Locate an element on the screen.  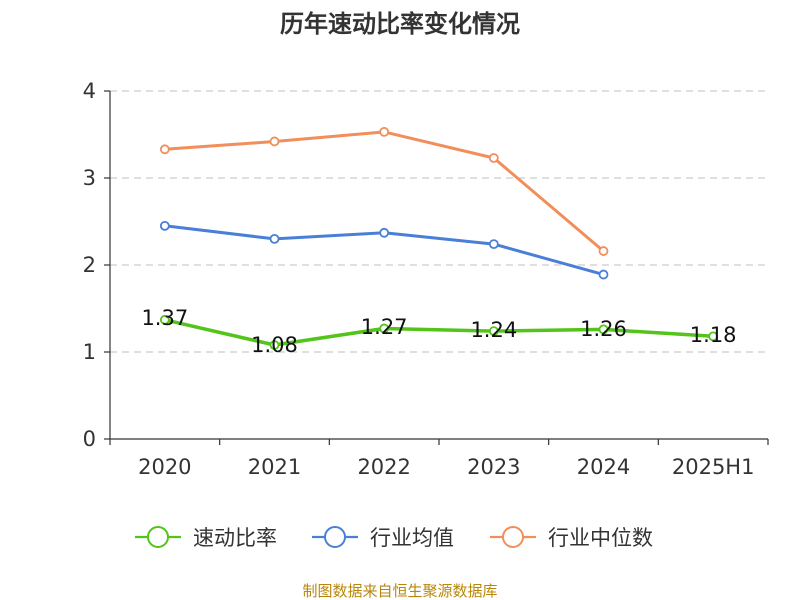
legend: 速动比率 行业均值 行业中位数 is located at coordinates (394, 538).